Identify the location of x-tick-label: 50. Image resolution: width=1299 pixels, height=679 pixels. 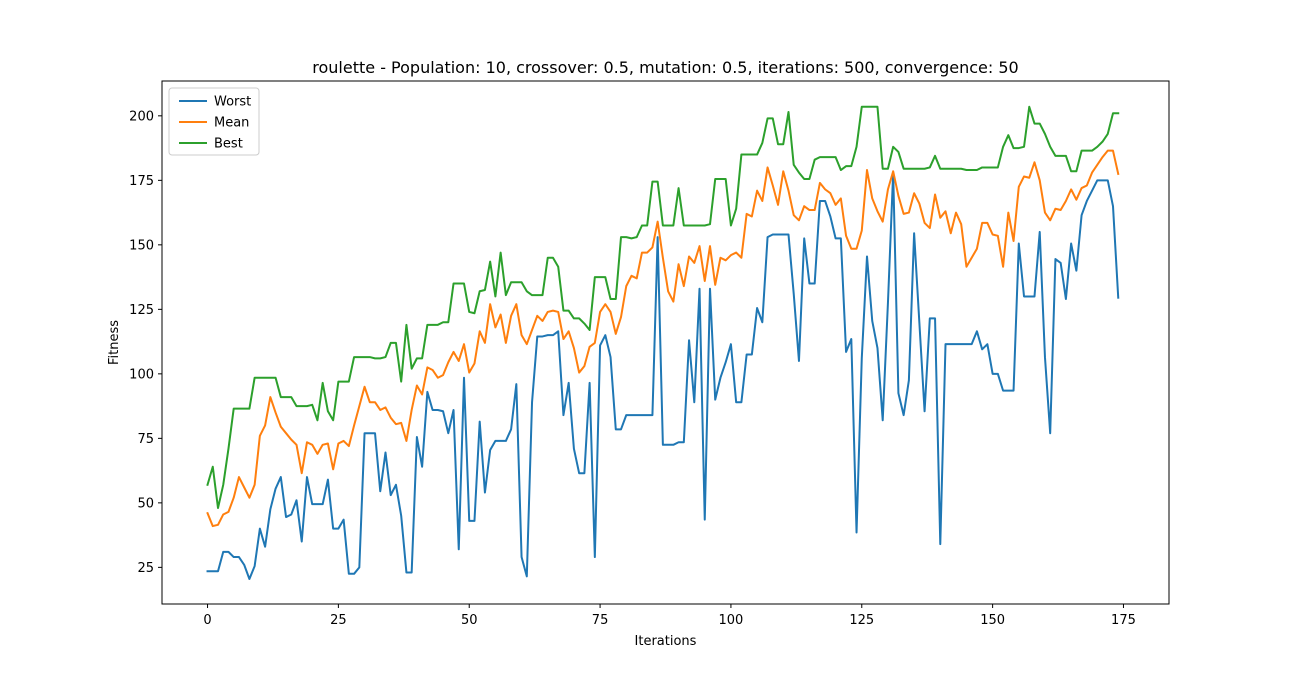
(469, 620).